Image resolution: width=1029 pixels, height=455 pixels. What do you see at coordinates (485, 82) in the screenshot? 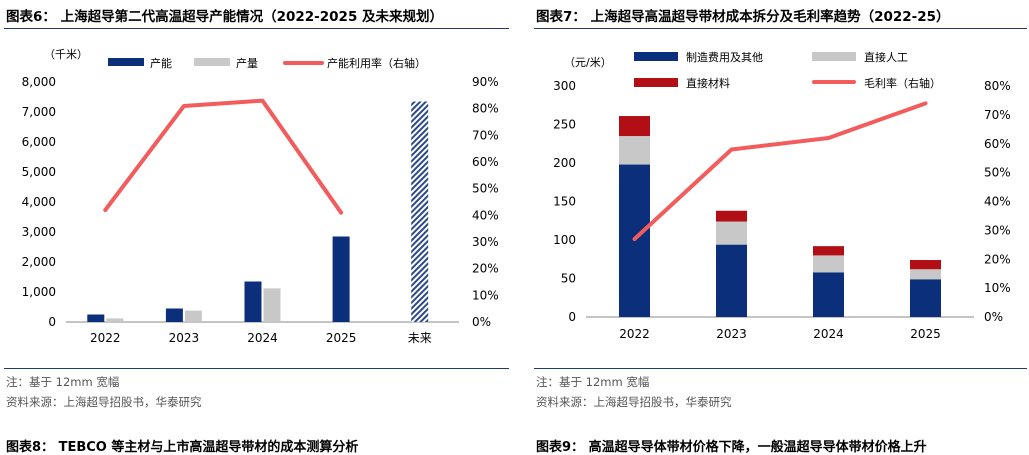
I see `y2-tick-label: 90%` at bounding box center [485, 82].